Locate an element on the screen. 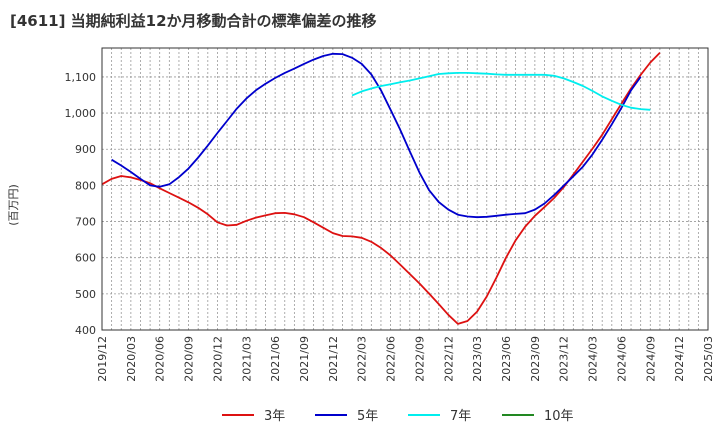  legend-label: 7年 is located at coordinates (460, 416).